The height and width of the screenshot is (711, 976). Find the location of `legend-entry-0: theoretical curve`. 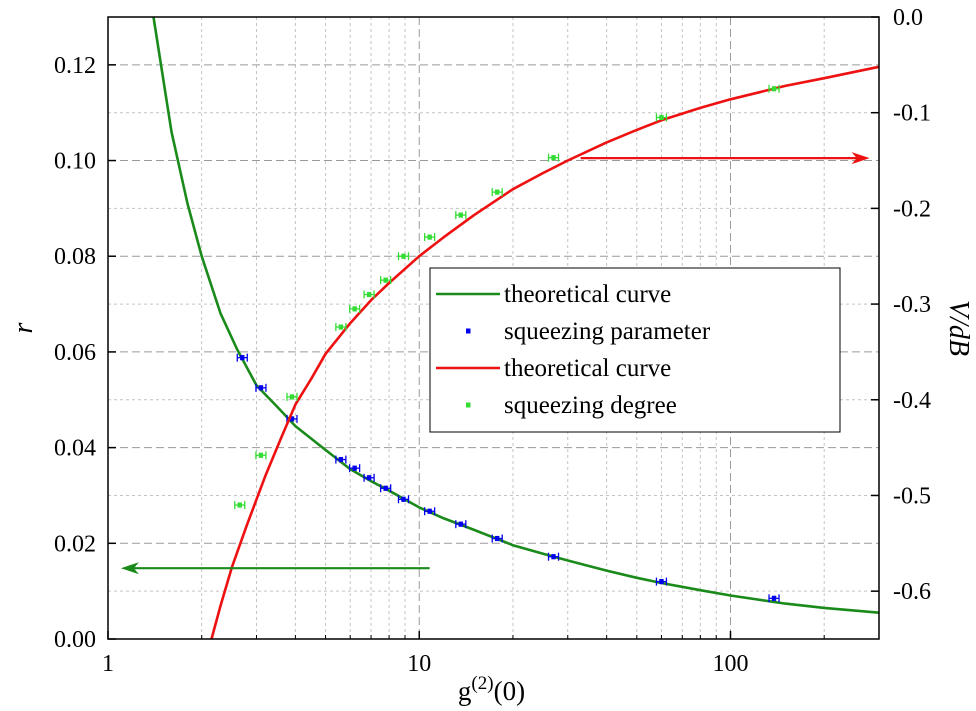

legend-entry-0: theoretical curve is located at coordinates (553, 294).